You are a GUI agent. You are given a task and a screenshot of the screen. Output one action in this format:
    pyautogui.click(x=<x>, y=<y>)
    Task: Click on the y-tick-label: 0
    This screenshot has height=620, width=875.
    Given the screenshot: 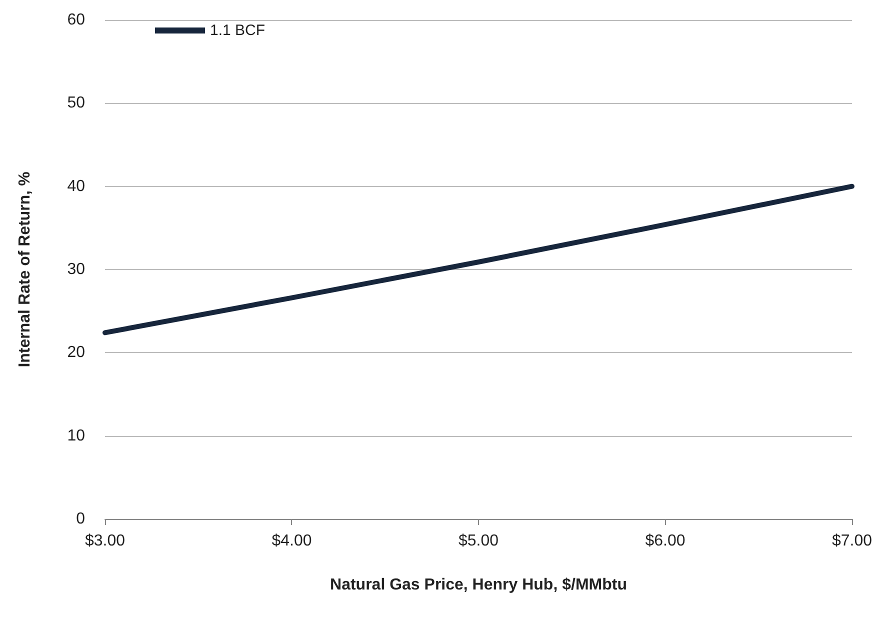 What is the action you would take?
    pyautogui.click(x=81, y=519)
    